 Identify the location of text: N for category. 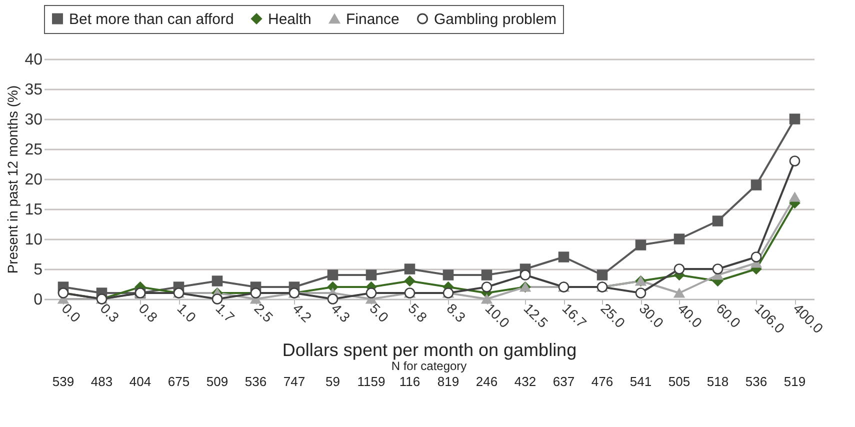
(429, 366).